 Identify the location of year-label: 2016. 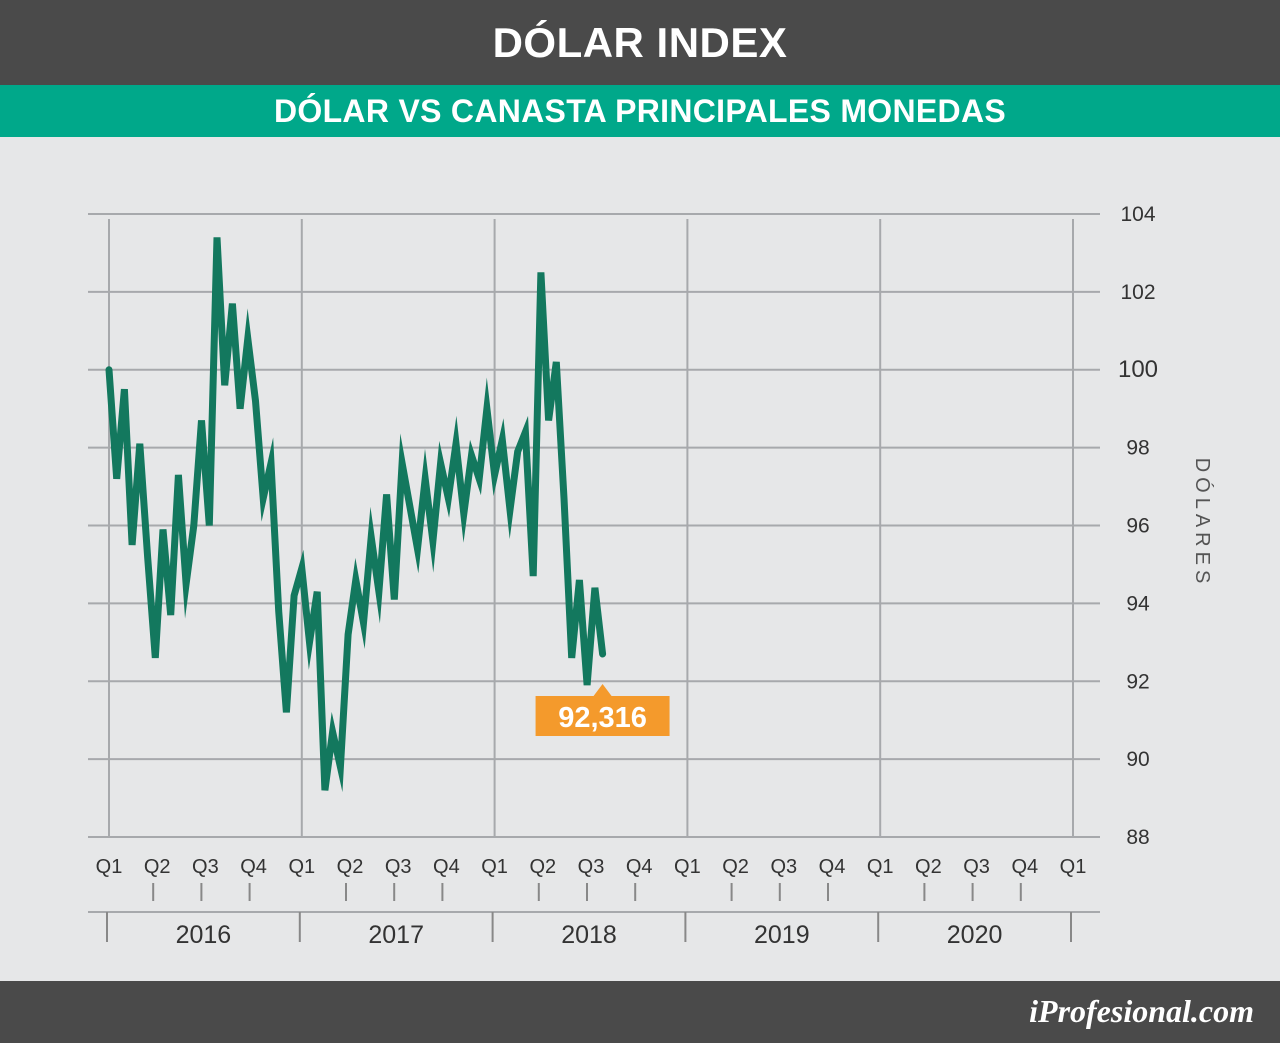
(204, 935).